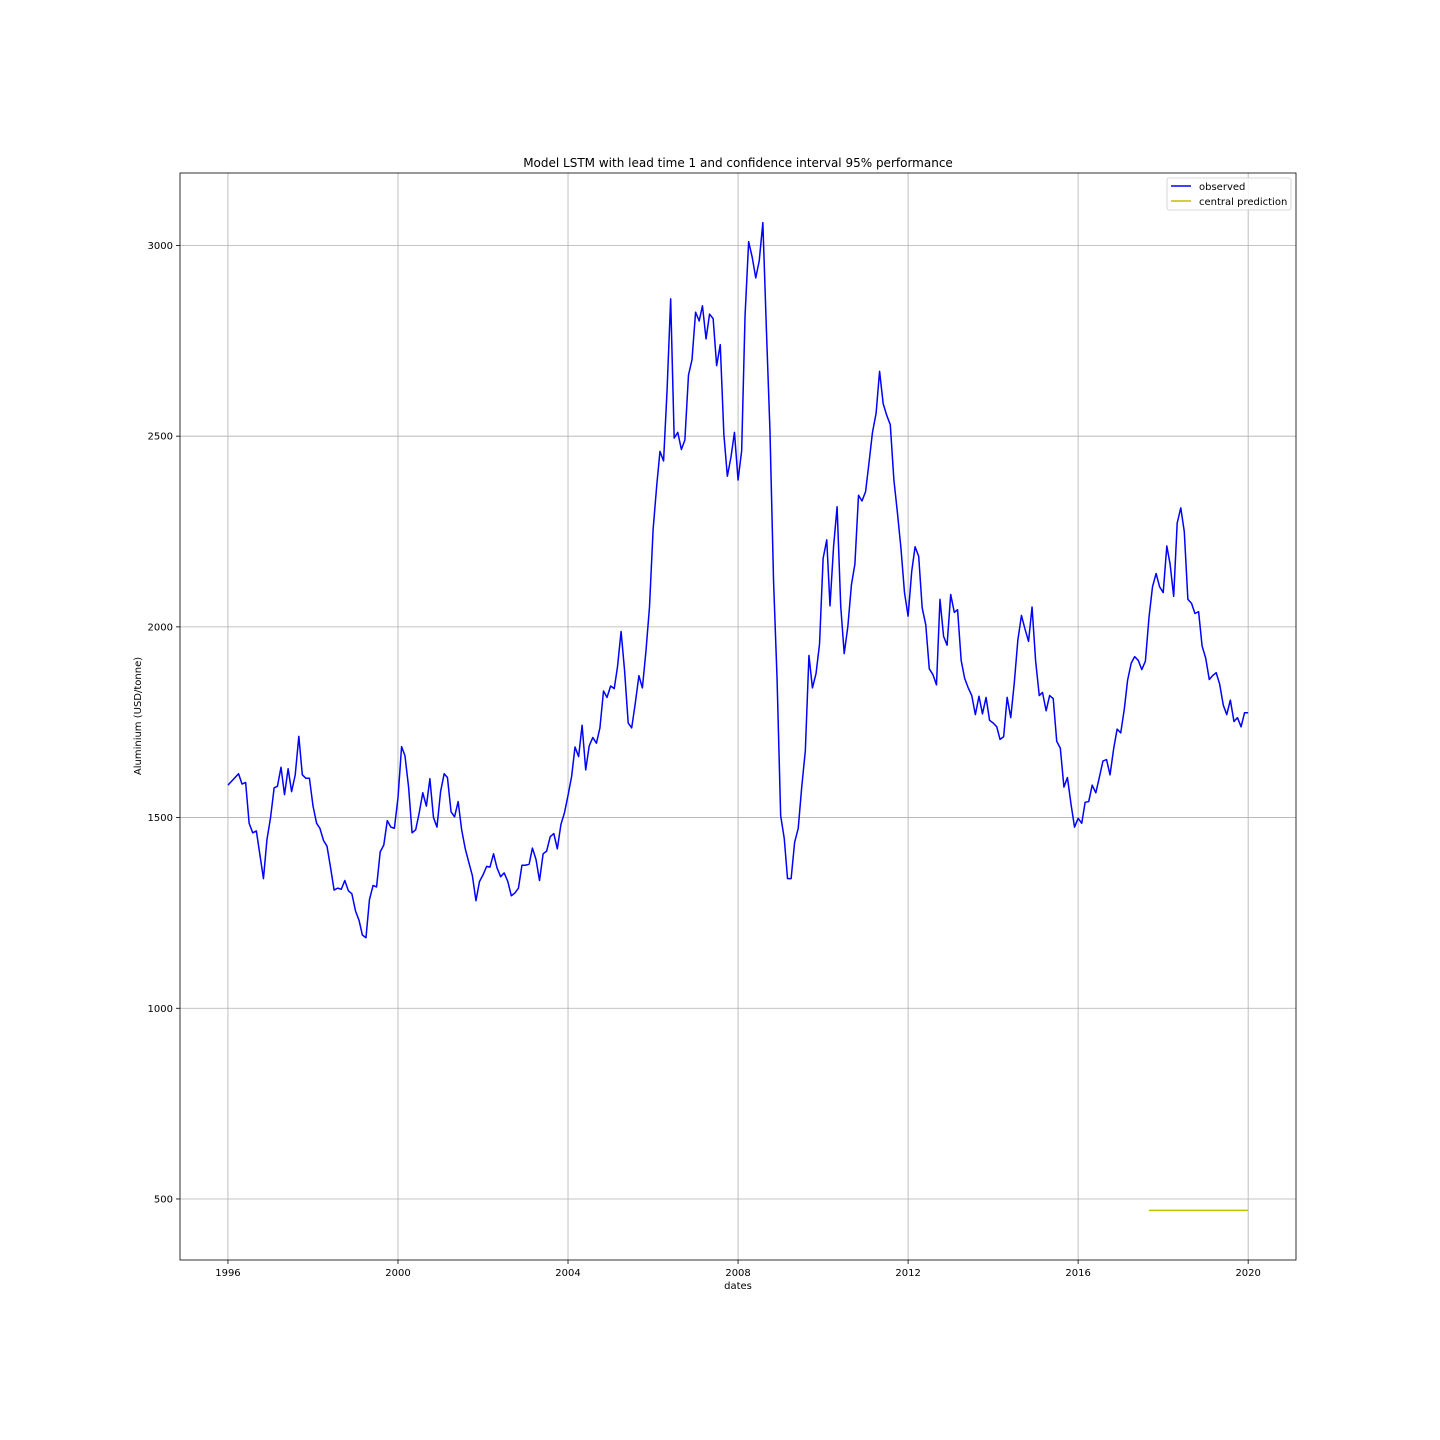 The height and width of the screenshot is (1440, 1440). I want to click on y-tick-label: 2500, so click(160, 437).